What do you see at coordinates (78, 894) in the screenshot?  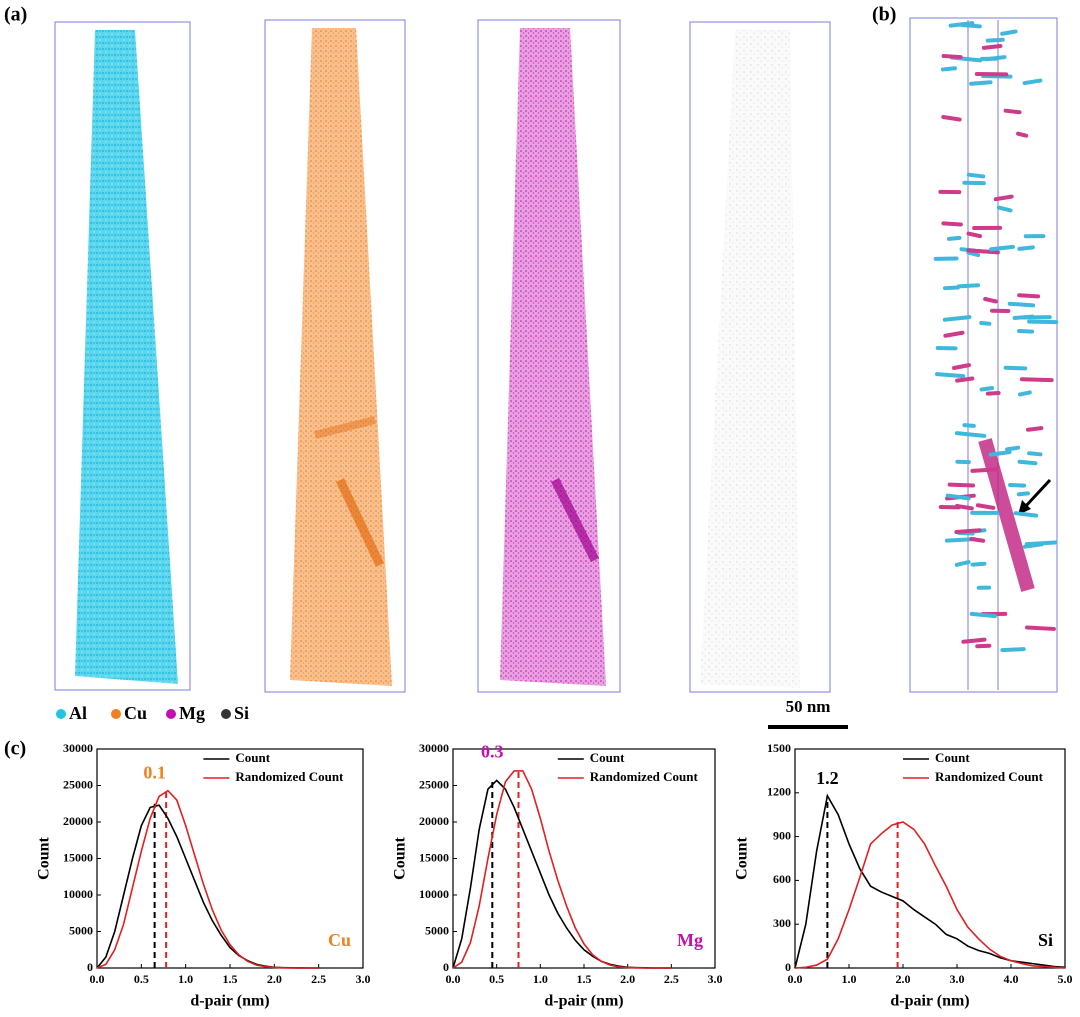 I see `y-tick-label: 10000` at bounding box center [78, 894].